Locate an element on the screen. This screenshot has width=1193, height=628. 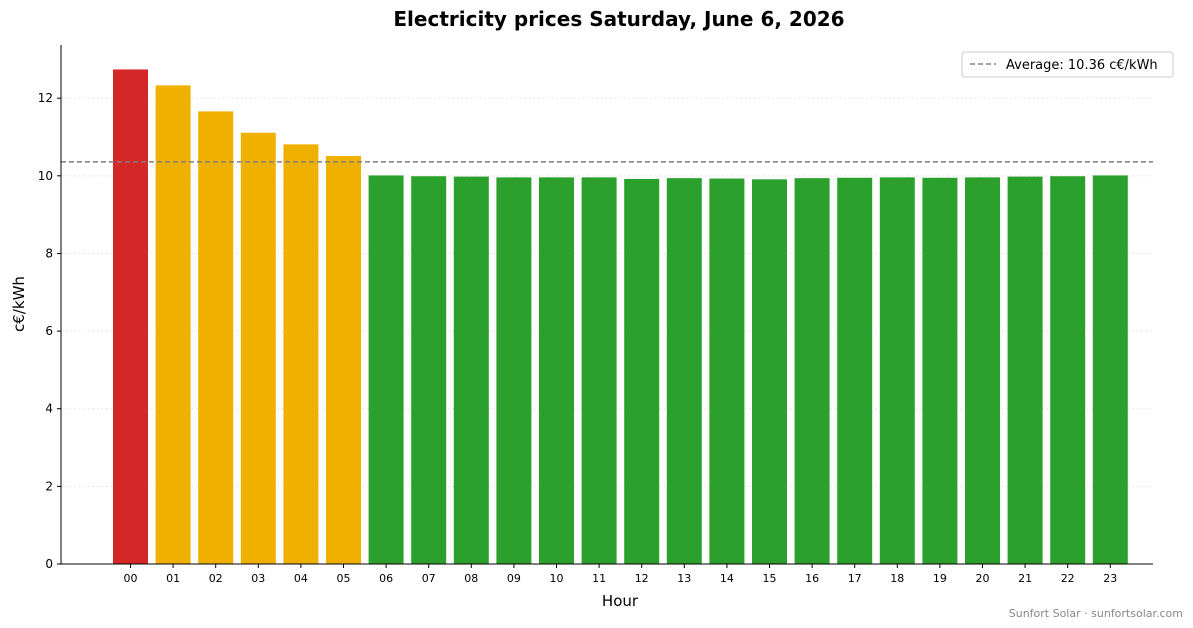
x-tick-label: 07 is located at coordinates (429, 578).